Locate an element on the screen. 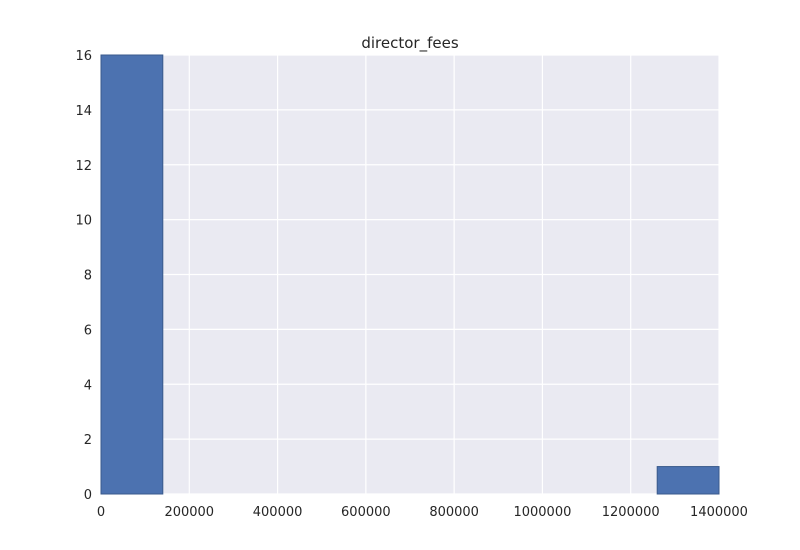 Image resolution: width=800 pixels, height=550 pixels. y-tick-label: 14 is located at coordinates (83, 111).